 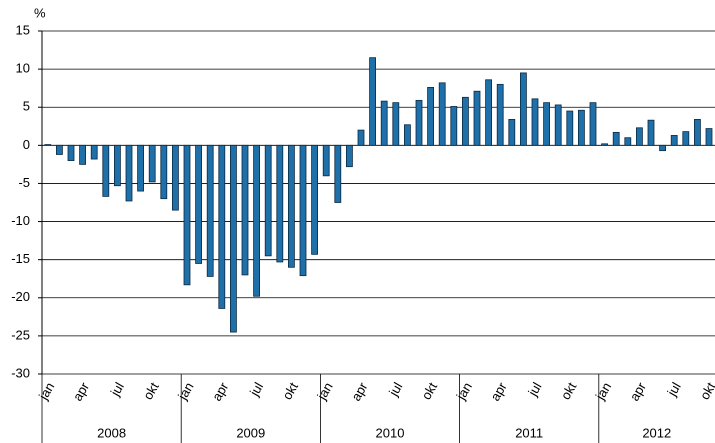 What do you see at coordinates (111, 432) in the screenshot?
I see `year-label: 2008` at bounding box center [111, 432].